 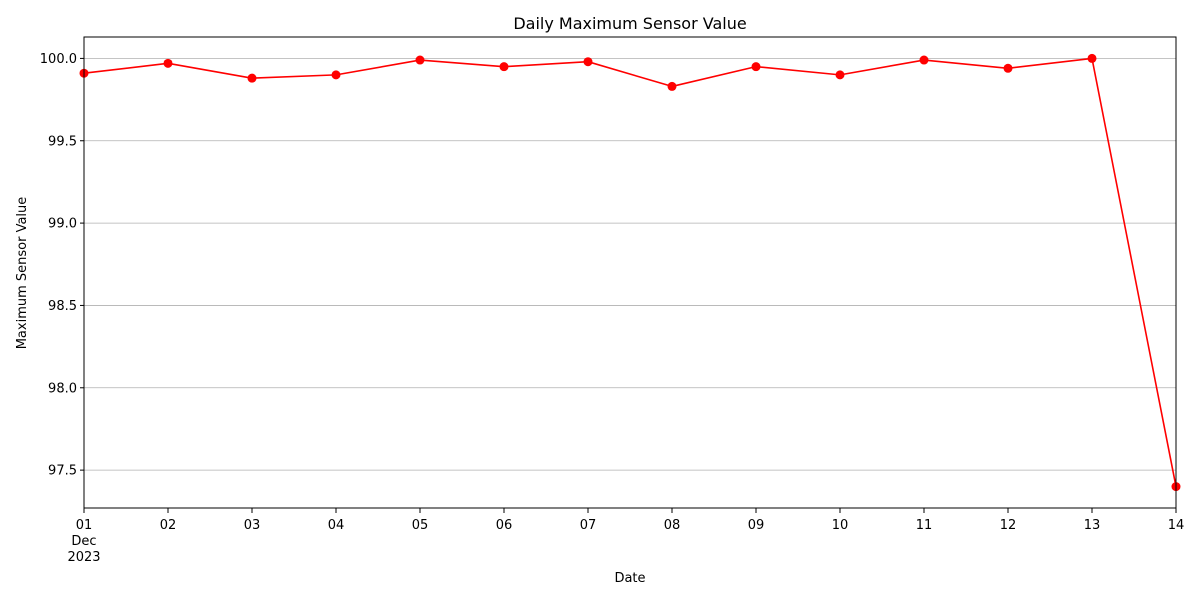 I want to click on y-tick-label: 99.0, so click(x=62, y=224).